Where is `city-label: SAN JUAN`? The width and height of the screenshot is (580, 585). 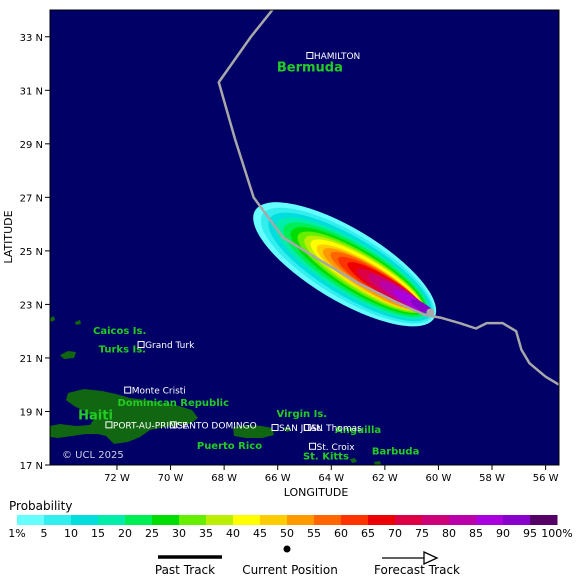
city-label: SAN JUAN is located at coordinates (301, 429).